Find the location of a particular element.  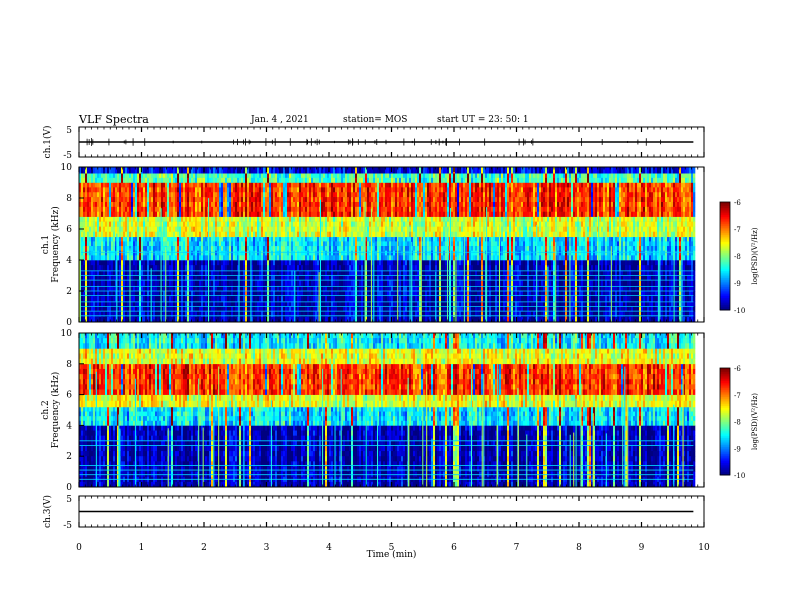

x-tick-label: 7 is located at coordinates (517, 548).